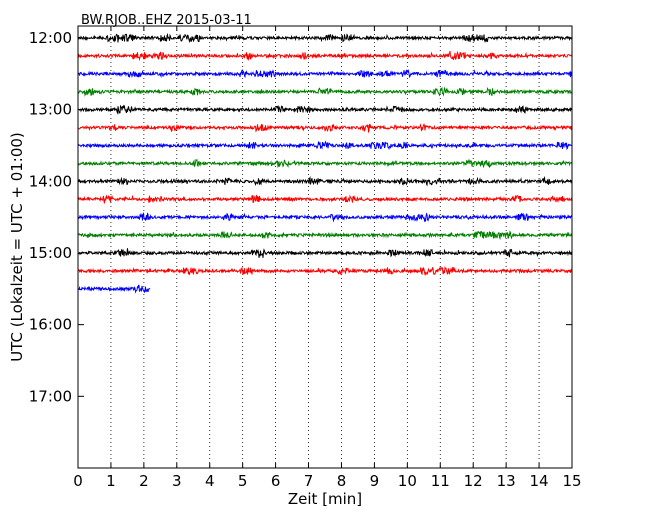 The image size is (650, 520). Describe the element at coordinates (50, 396) in the screenshot. I see `y-tick-label: 17:00` at that location.